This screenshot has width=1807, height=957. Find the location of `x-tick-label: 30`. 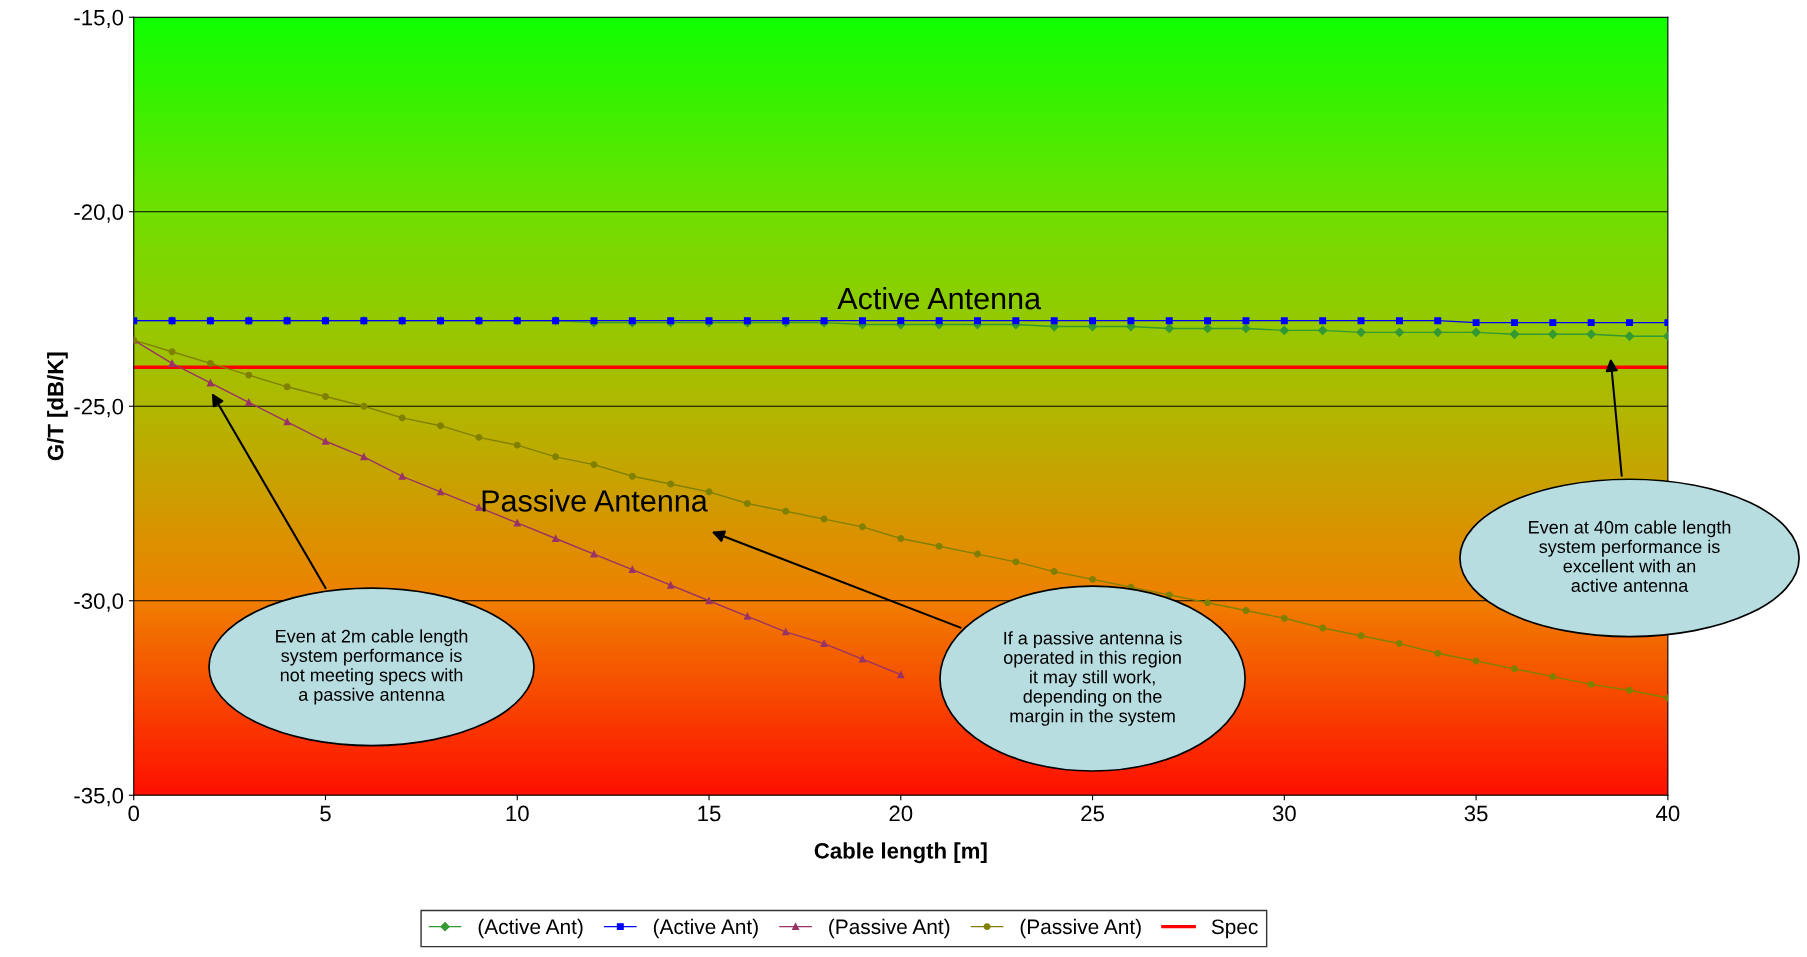

x-tick-label: 30 is located at coordinates (1284, 813).